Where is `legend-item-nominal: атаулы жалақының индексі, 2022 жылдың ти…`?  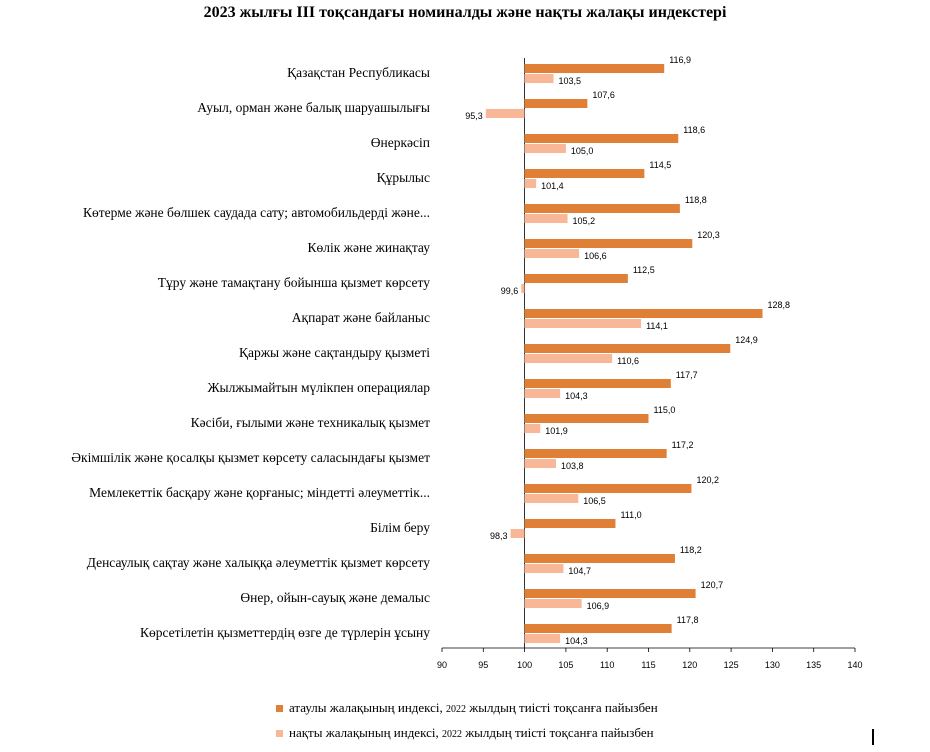
legend-item-nominal: атаулы жалақының индексі, 2022 жылдың ти… is located at coordinates (467, 708).